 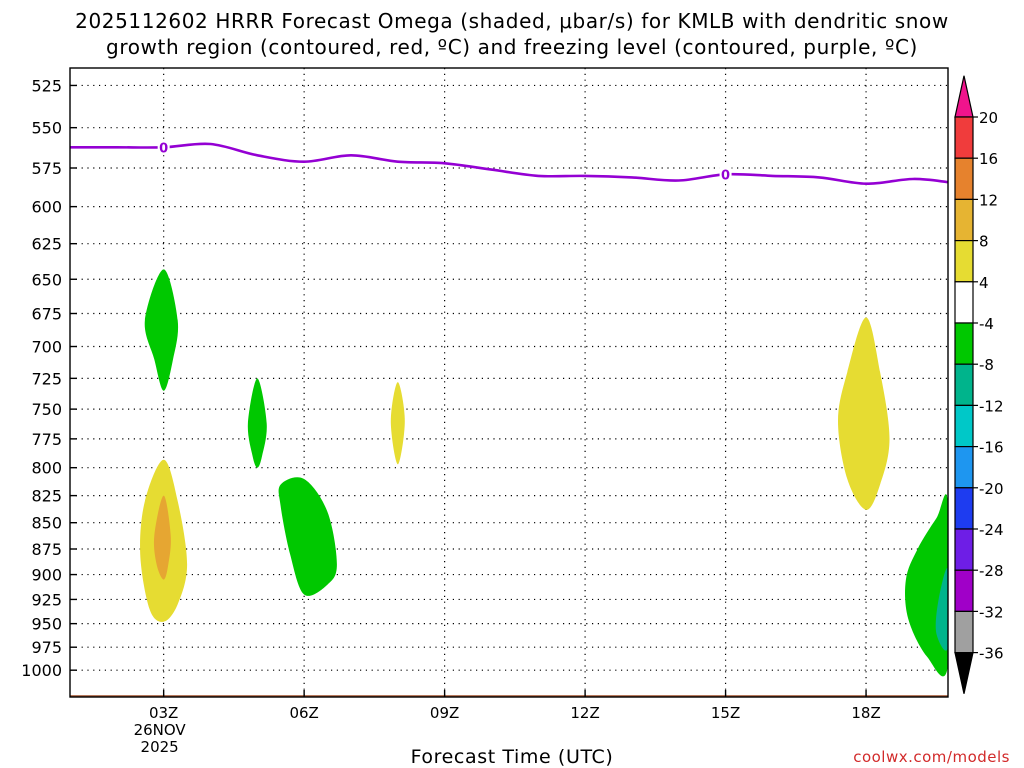 I want to click on credit-link: coolwx.com/models, so click(x=931, y=757).